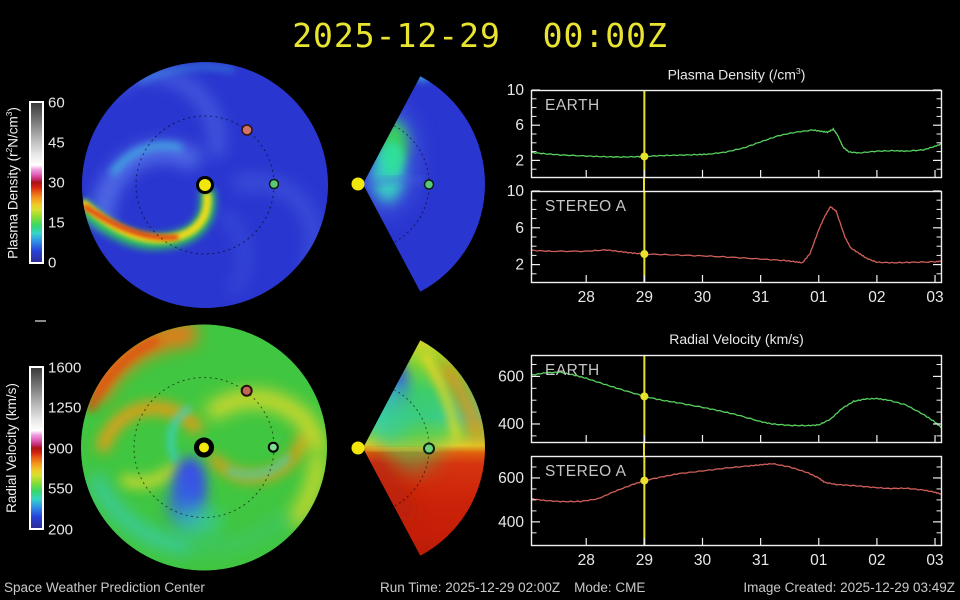 This screenshot has height=600, width=960. Describe the element at coordinates (36, 448) in the screenshot. I see `velocity-colorbar` at that location.